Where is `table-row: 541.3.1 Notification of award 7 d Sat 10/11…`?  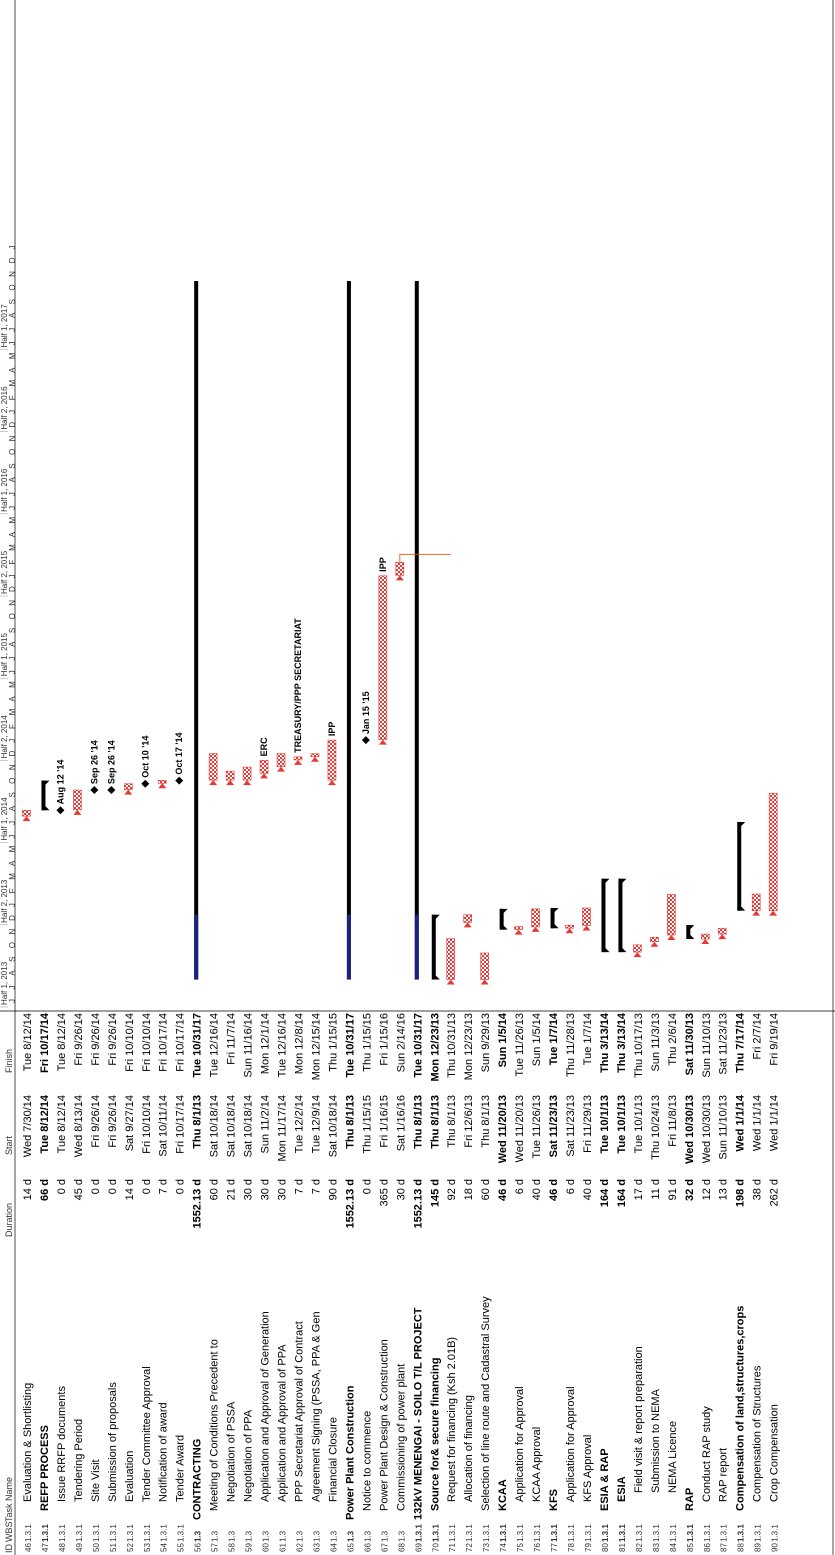
table-row: 541.3.1 Notification of award 7 d Sat 10/11… is located at coordinates (164, 1282).